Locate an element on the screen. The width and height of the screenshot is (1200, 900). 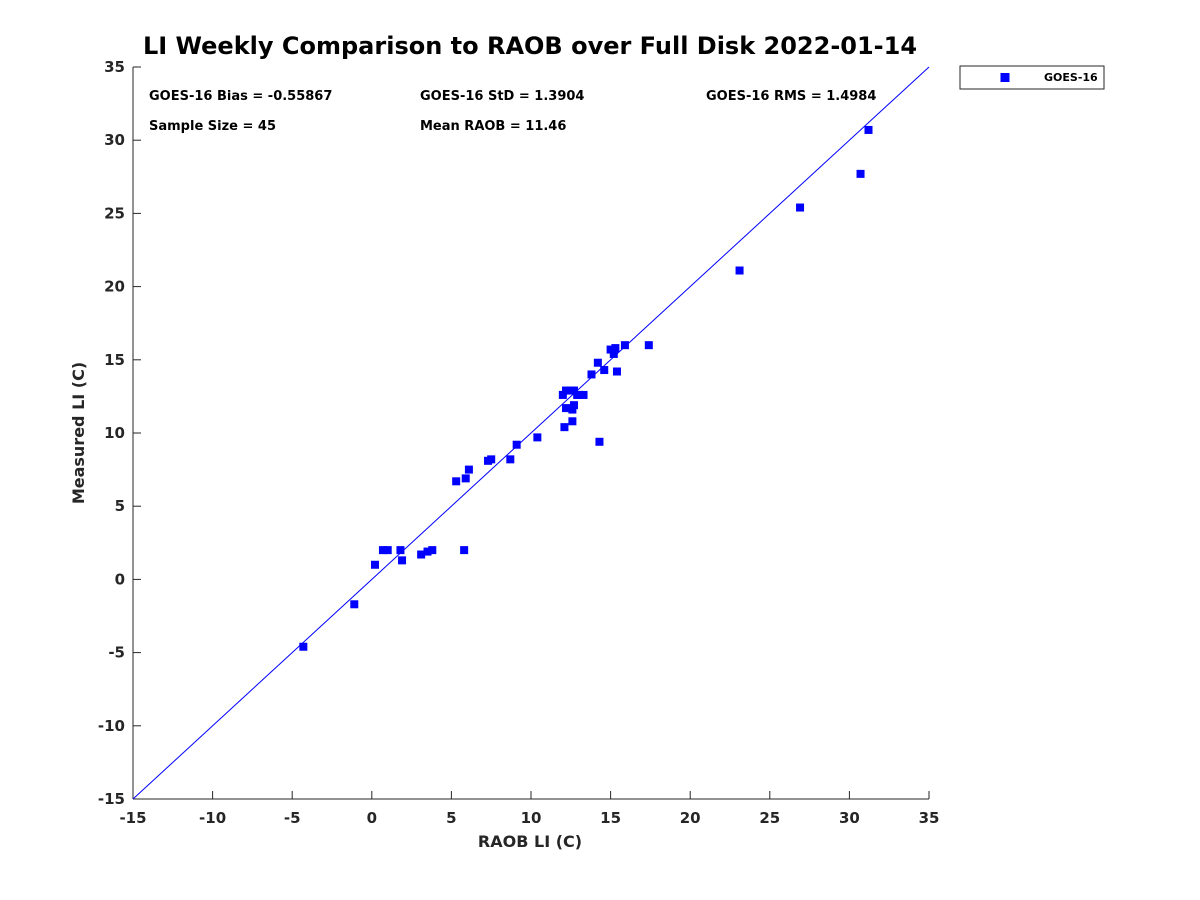
y-tick-label: 35 is located at coordinates (114, 67).